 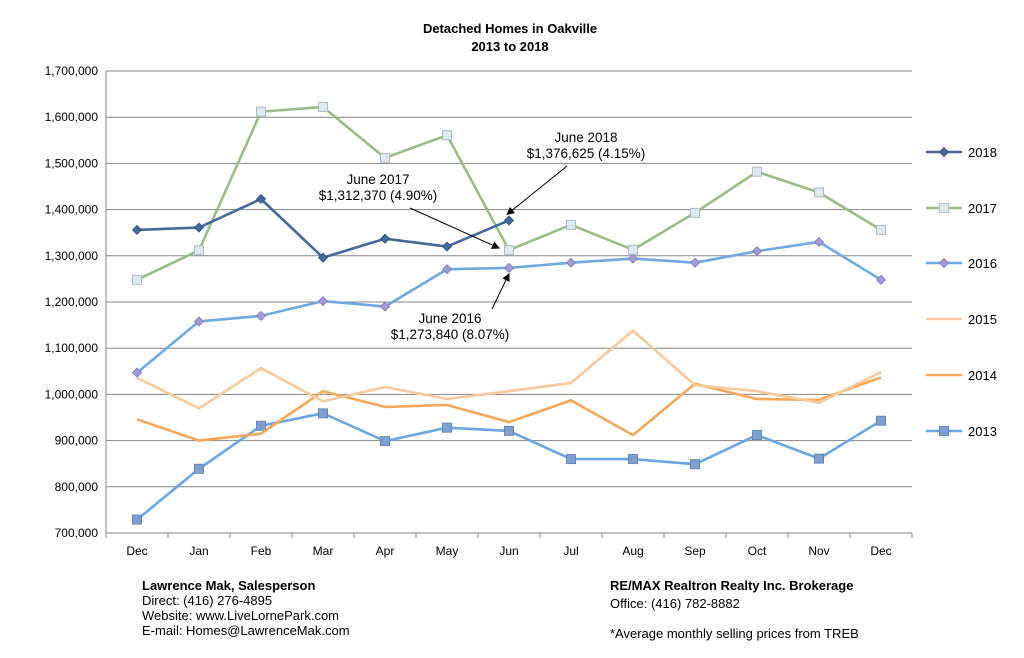 I want to click on x-tick-label: Oct, so click(x=757, y=551).